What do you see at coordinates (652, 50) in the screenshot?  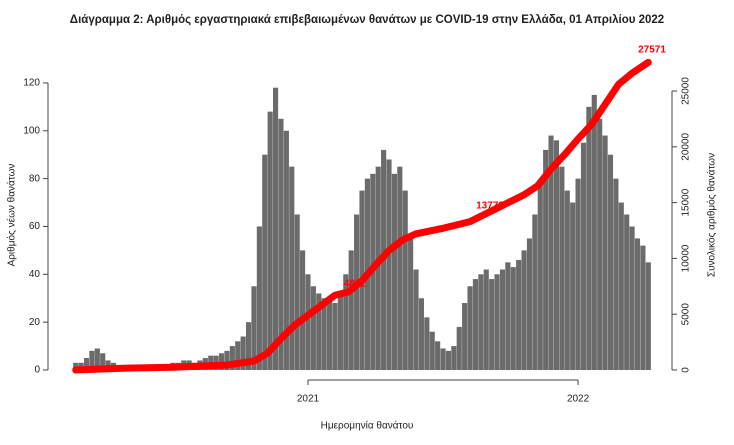 I see `annotation: 27571` at bounding box center [652, 50].